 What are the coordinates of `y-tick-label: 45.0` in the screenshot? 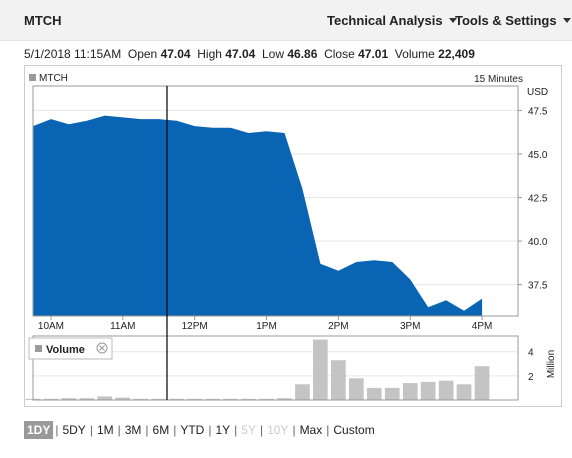 It's located at (538, 155).